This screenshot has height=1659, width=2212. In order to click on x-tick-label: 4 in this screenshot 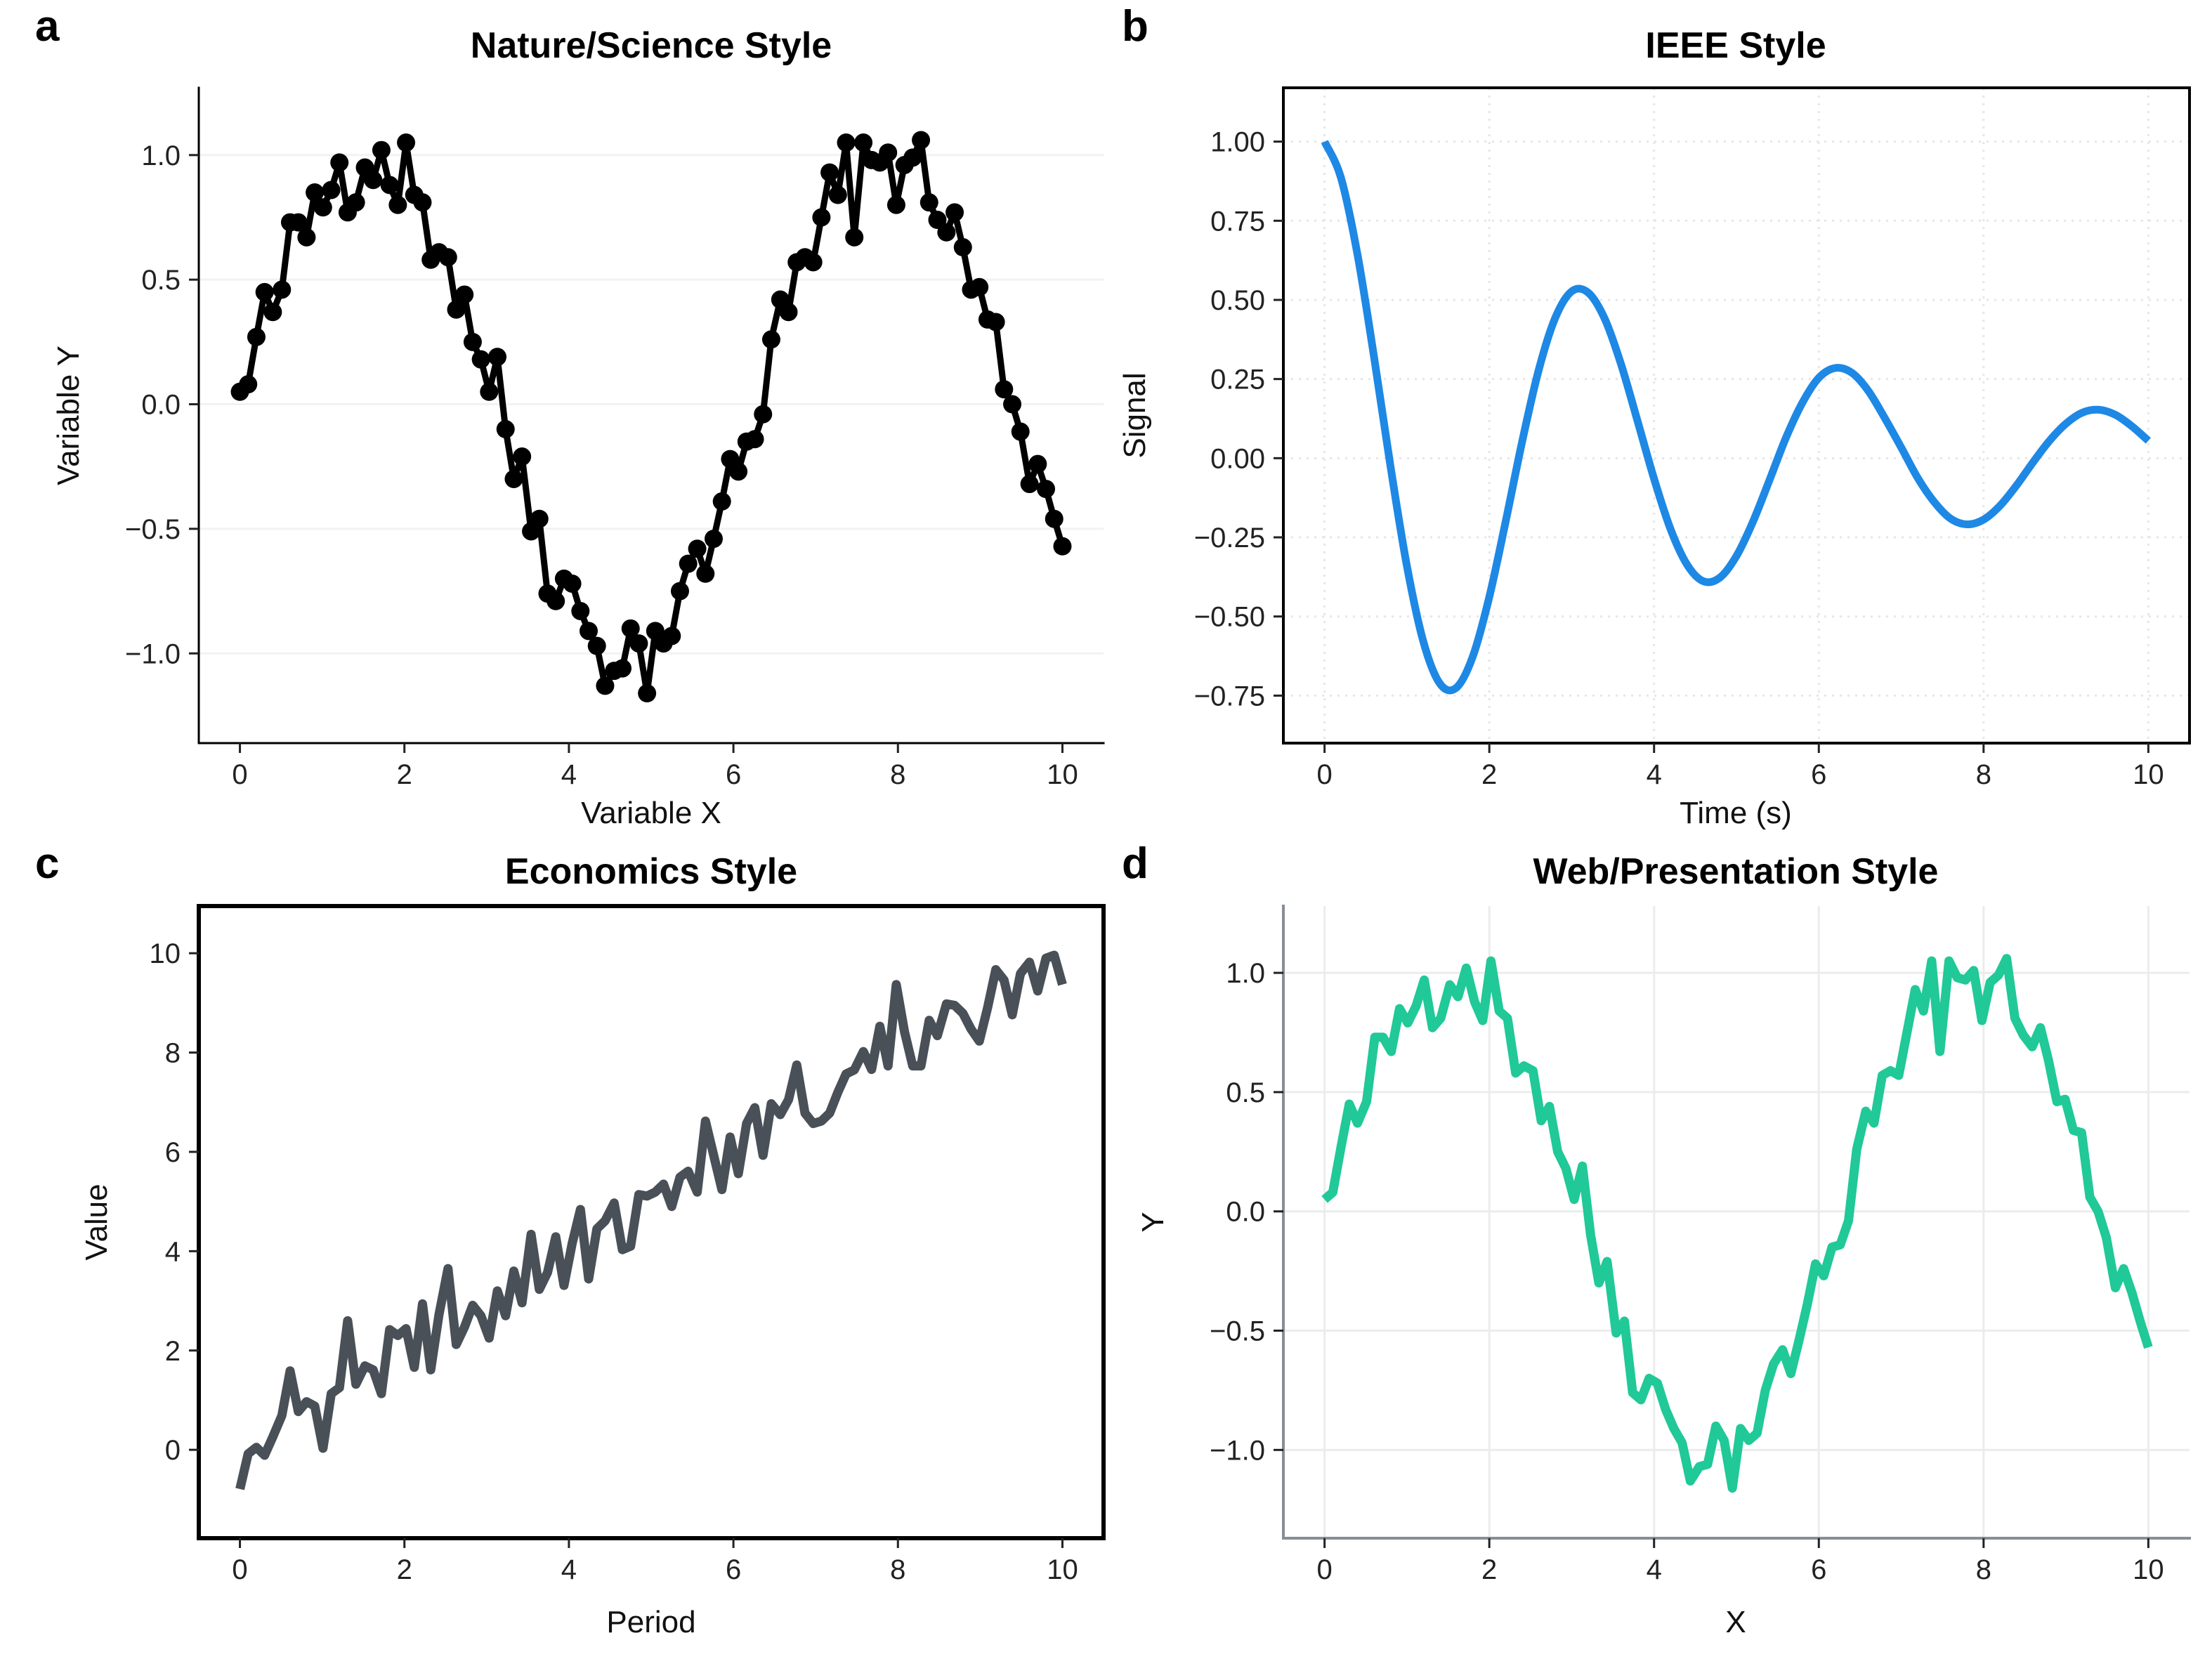, I will do `click(1654, 1569)`.